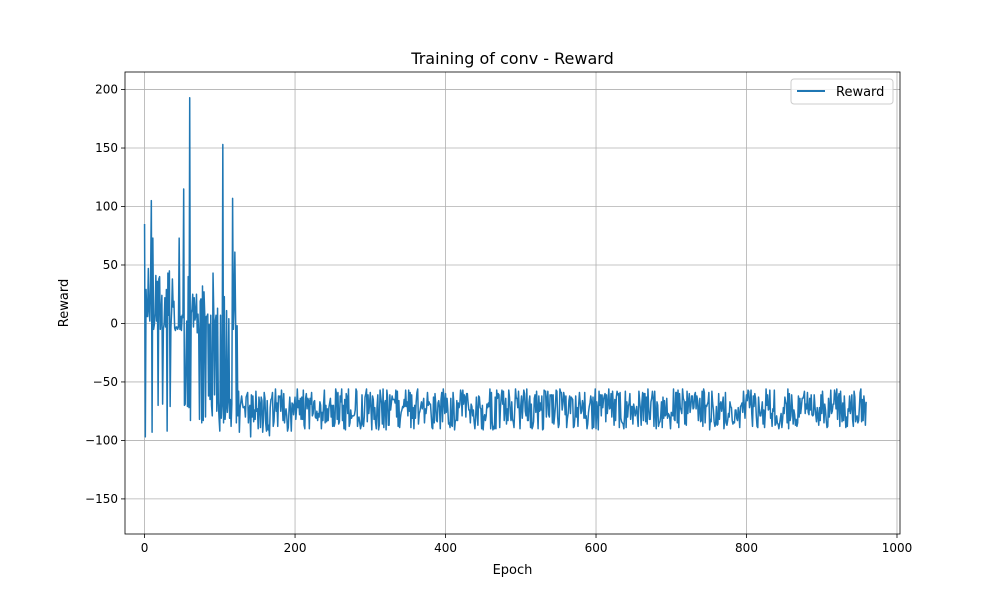 Image resolution: width=1000 pixels, height=600 pixels. What do you see at coordinates (101, 440) in the screenshot?
I see `y-tick-label: −100` at bounding box center [101, 440].